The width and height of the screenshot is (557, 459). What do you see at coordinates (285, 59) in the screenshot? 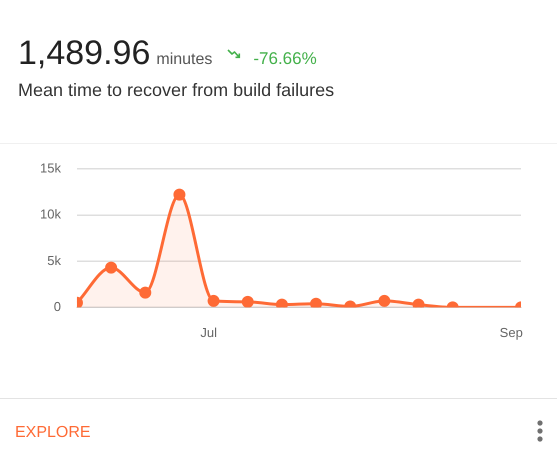
I see `text: -76.66%` at bounding box center [285, 59].